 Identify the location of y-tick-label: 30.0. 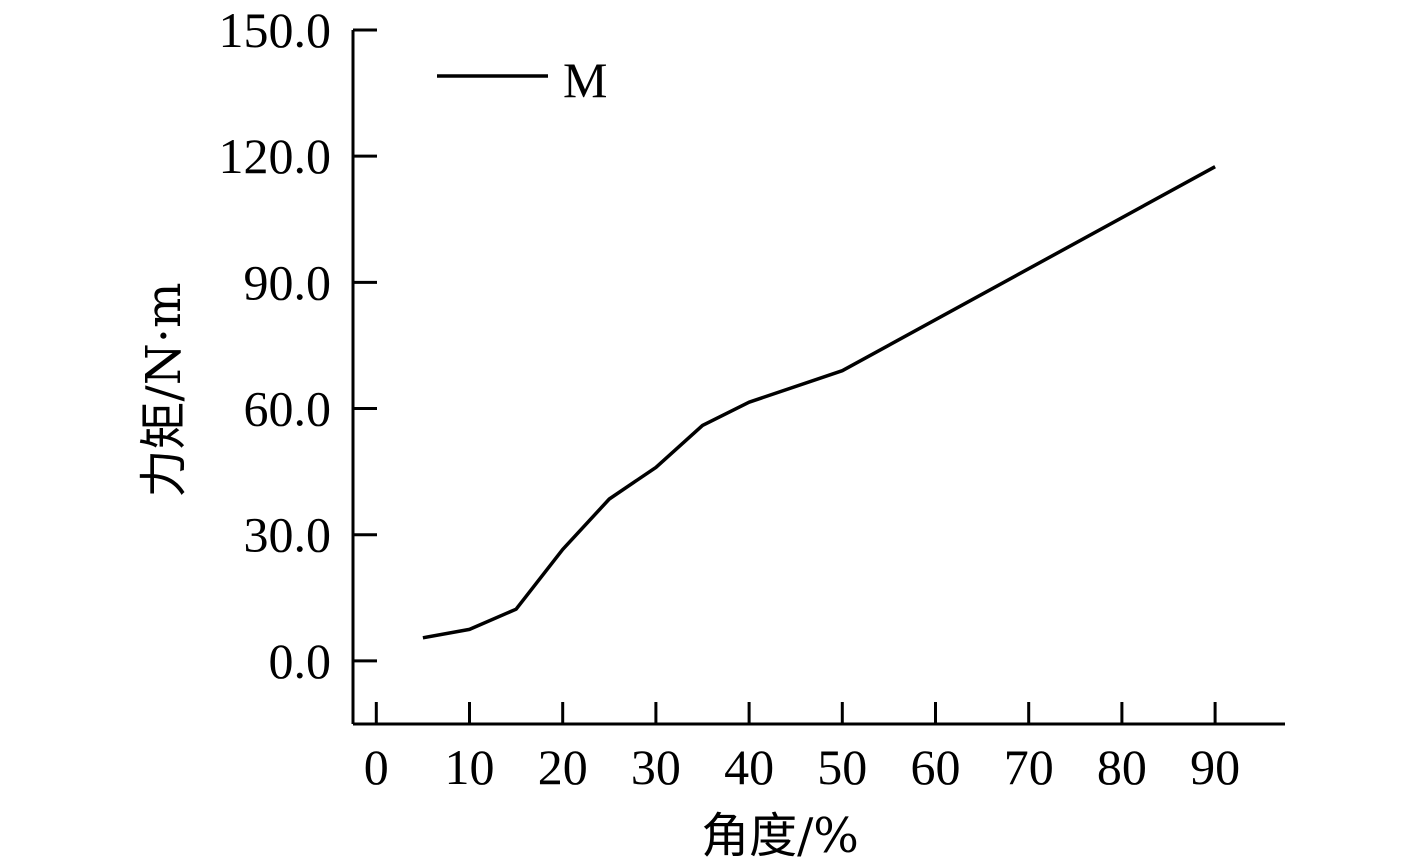
(288, 535).